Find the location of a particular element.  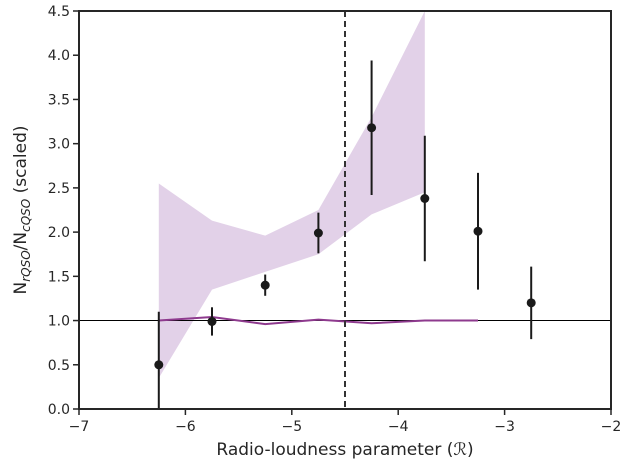

y-tick-label-5: 2.0 is located at coordinates (59, 233).